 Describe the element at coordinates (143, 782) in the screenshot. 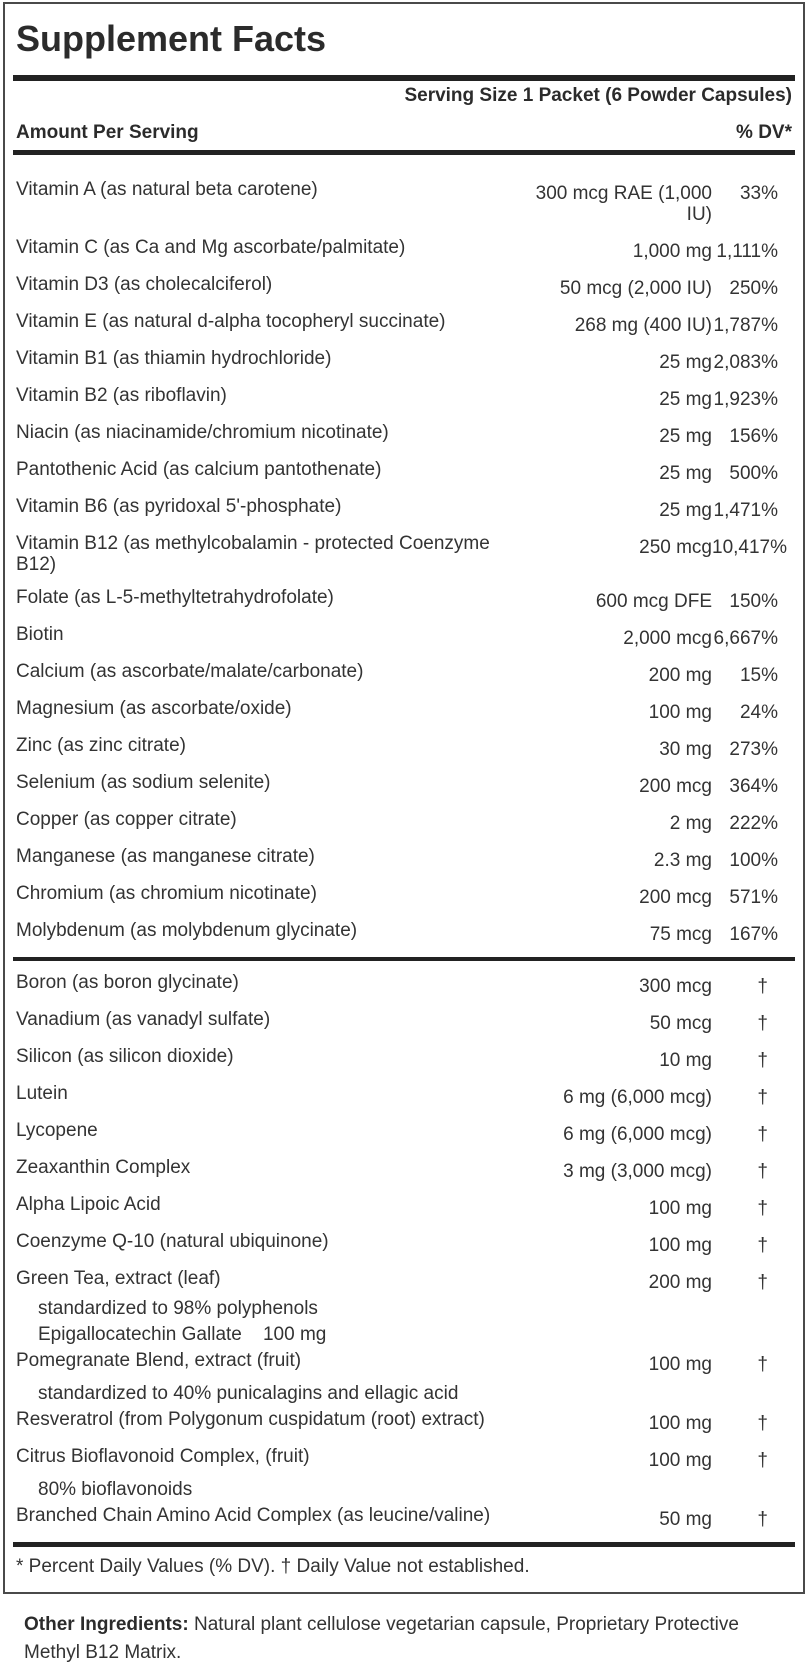

I see `nutrient-name: Selenium (as sodium selenite)` at that location.